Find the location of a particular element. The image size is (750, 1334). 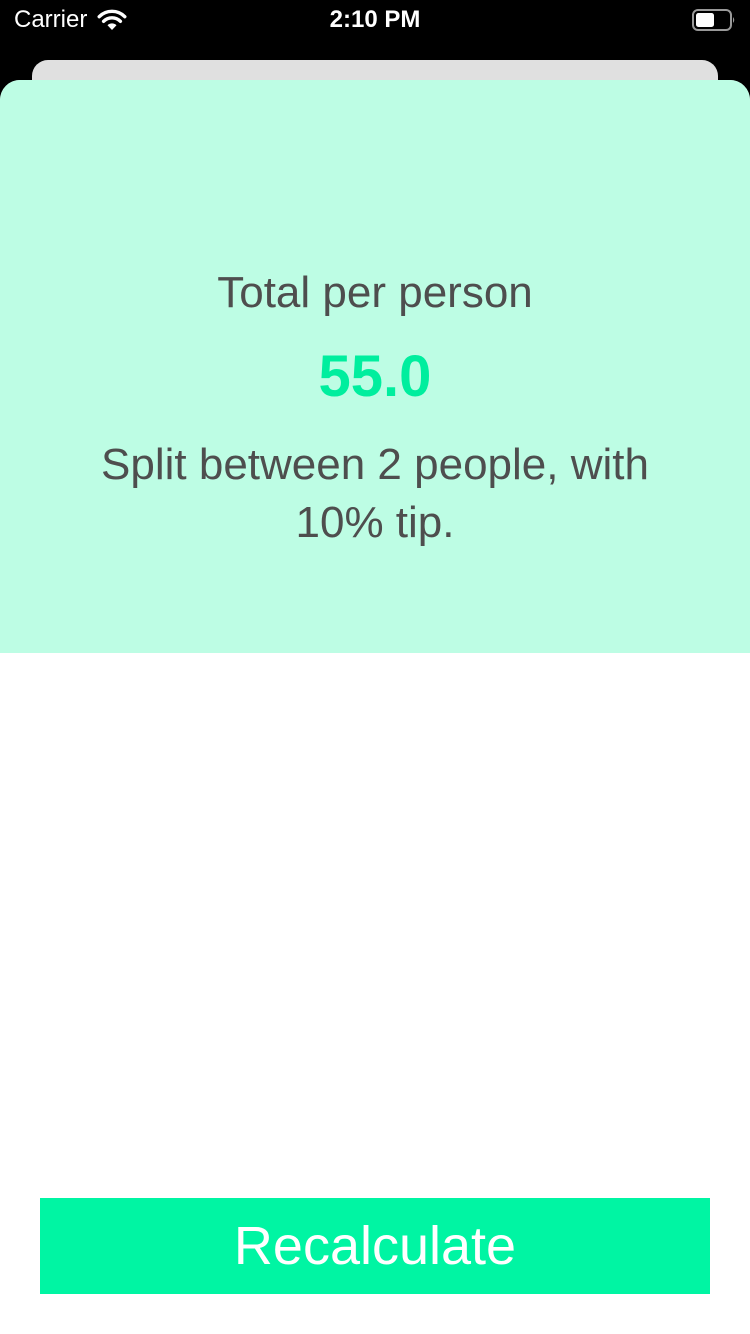

carrier-group: Carrier is located at coordinates (71, 20).